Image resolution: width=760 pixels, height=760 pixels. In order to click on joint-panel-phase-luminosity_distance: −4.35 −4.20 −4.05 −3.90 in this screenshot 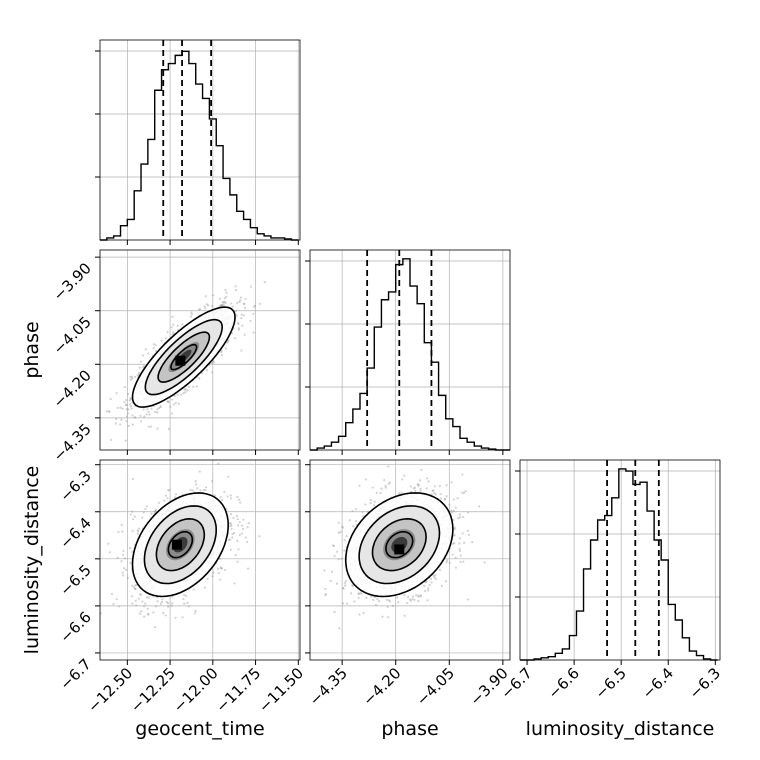, I will do `click(408, 584)`.